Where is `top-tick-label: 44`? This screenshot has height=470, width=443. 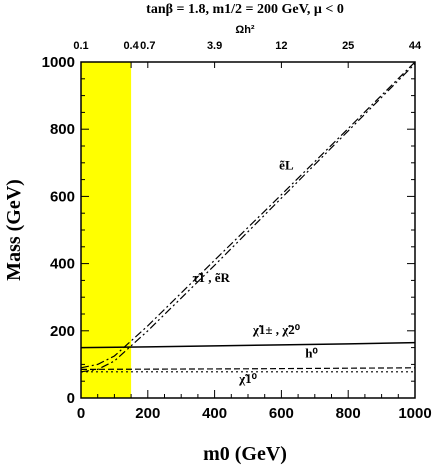 top-tick-label: 44 is located at coordinates (415, 46).